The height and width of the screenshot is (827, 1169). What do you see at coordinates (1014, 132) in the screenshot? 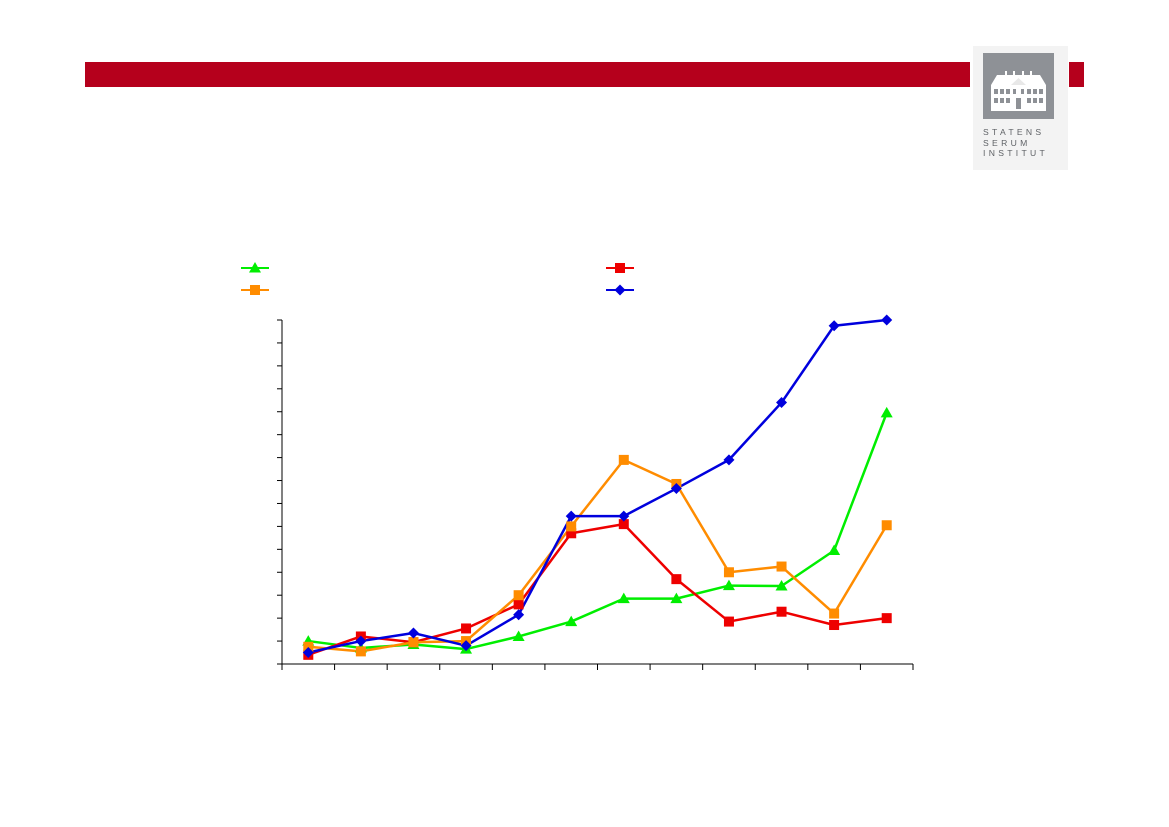
I see `logo-line-1: STATENS` at bounding box center [1014, 132].